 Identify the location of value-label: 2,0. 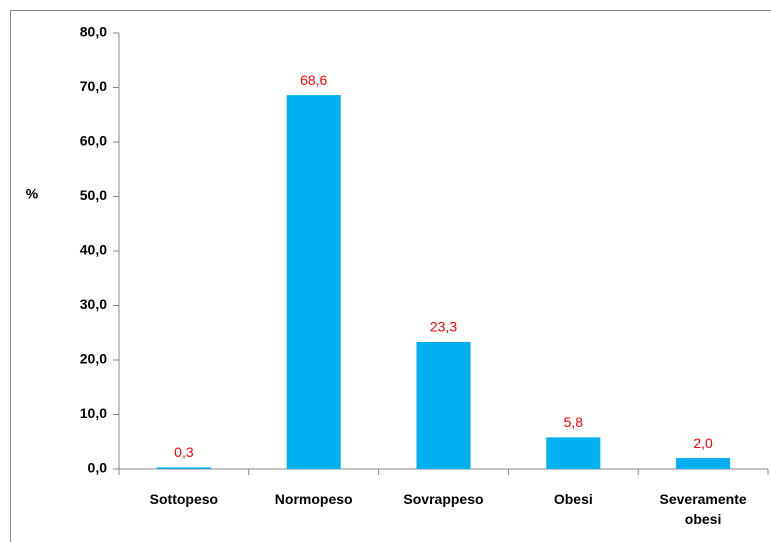
(703, 443).